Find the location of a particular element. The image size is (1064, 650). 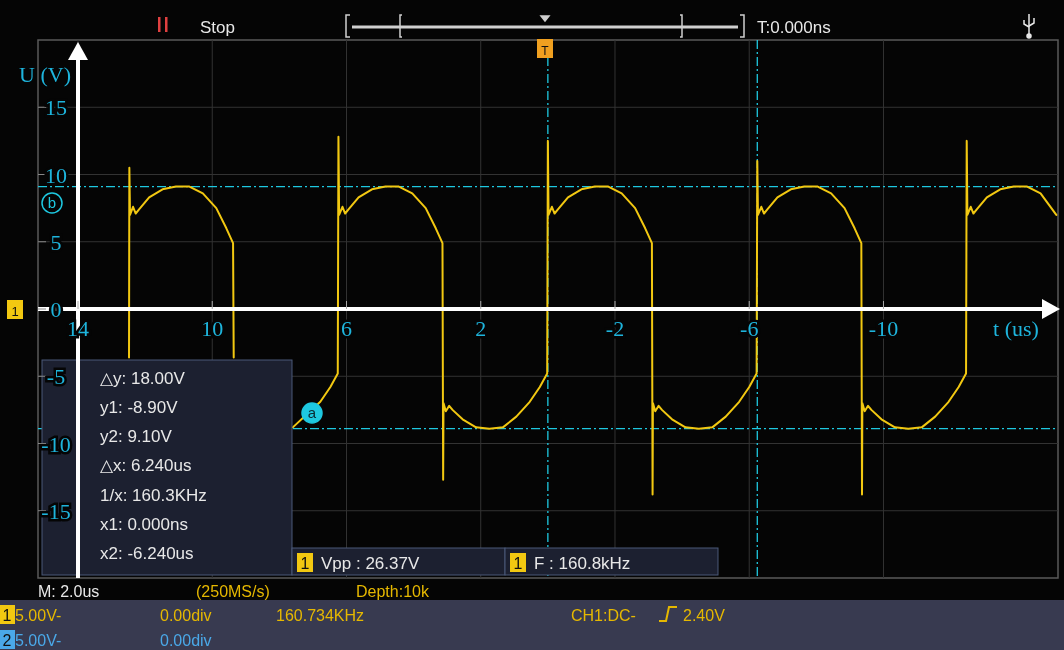

y-tick-label: 10 is located at coordinates (56, 175).